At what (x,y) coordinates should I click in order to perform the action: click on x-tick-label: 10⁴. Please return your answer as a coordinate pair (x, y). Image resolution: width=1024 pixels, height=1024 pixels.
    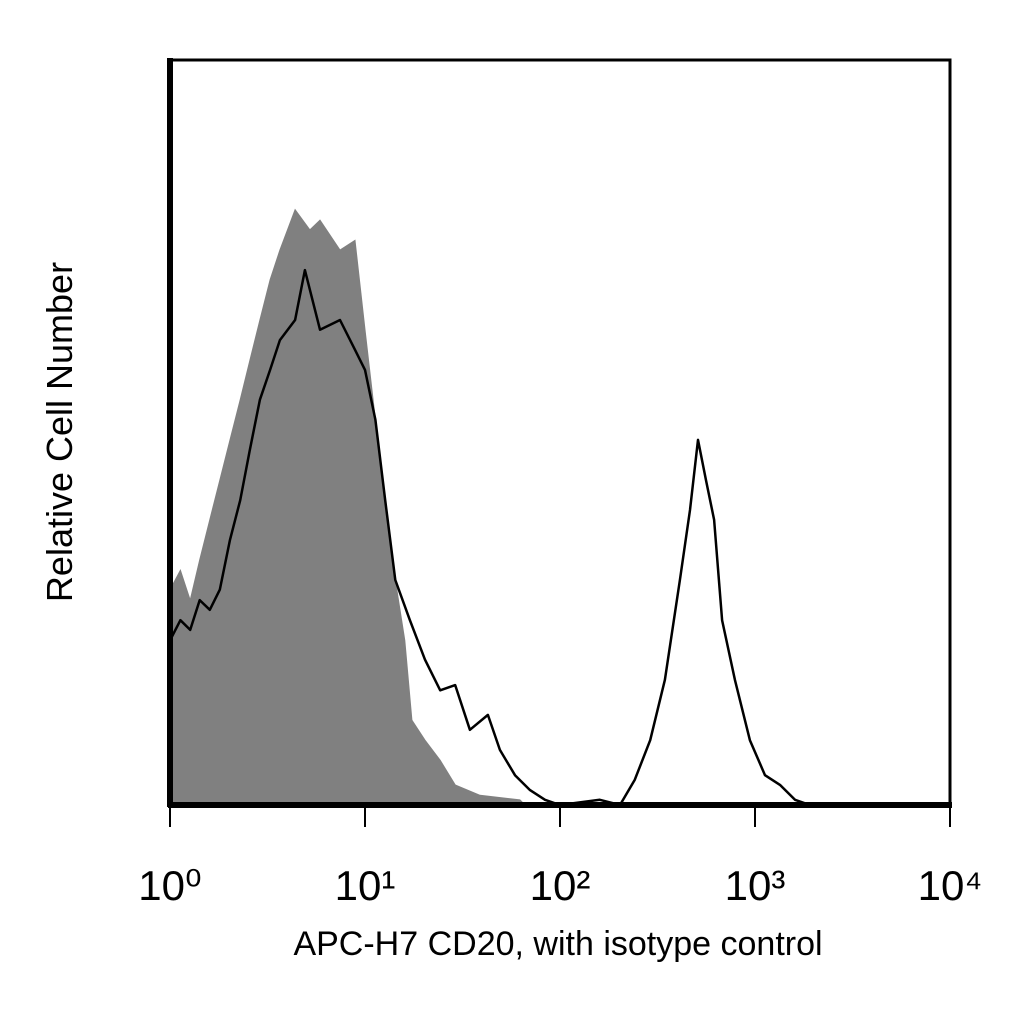
    Looking at the image, I should click on (950, 885).